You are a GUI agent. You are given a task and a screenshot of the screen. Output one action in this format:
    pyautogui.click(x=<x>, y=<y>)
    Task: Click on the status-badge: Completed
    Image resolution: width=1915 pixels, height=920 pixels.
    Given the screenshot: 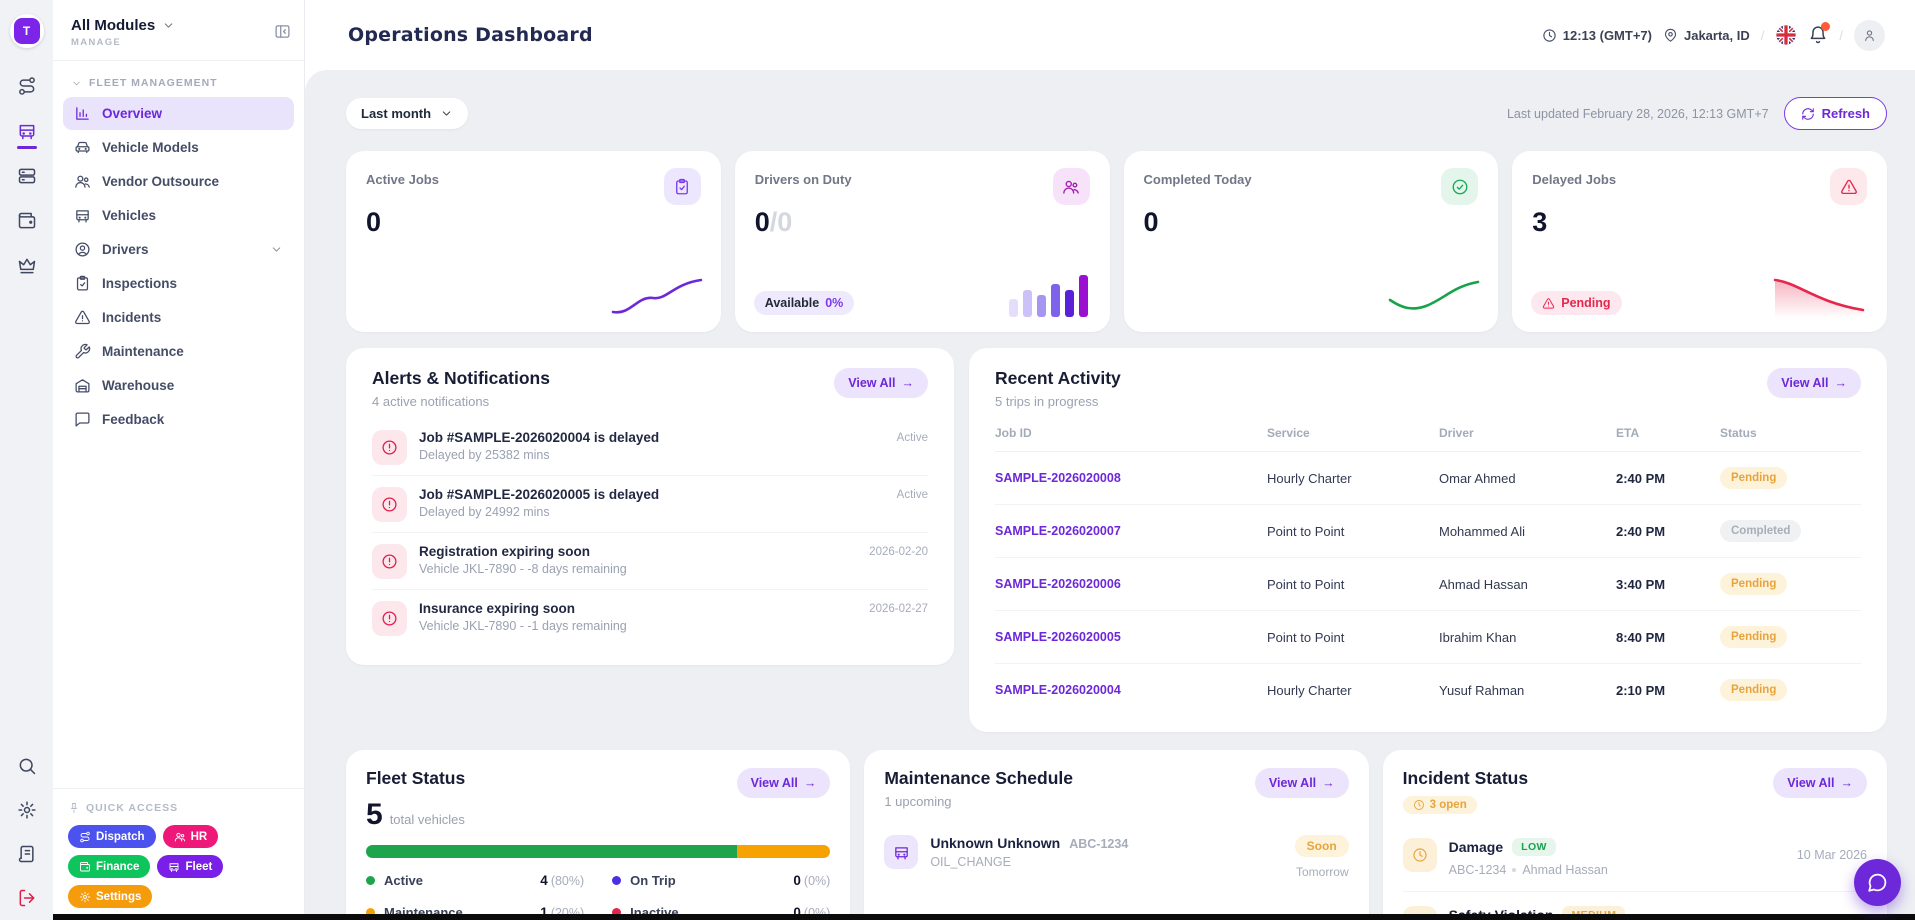 What is the action you would take?
    pyautogui.click(x=1761, y=531)
    